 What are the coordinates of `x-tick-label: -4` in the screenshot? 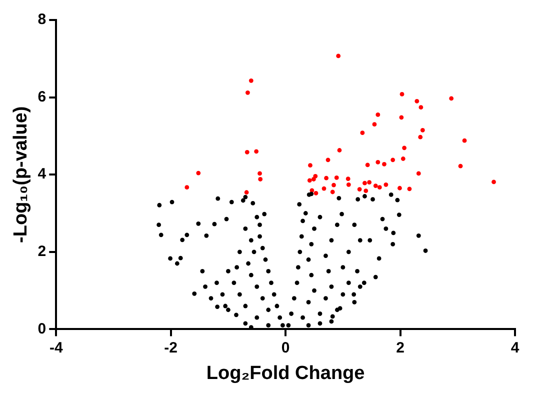 It's located at (56, 347).